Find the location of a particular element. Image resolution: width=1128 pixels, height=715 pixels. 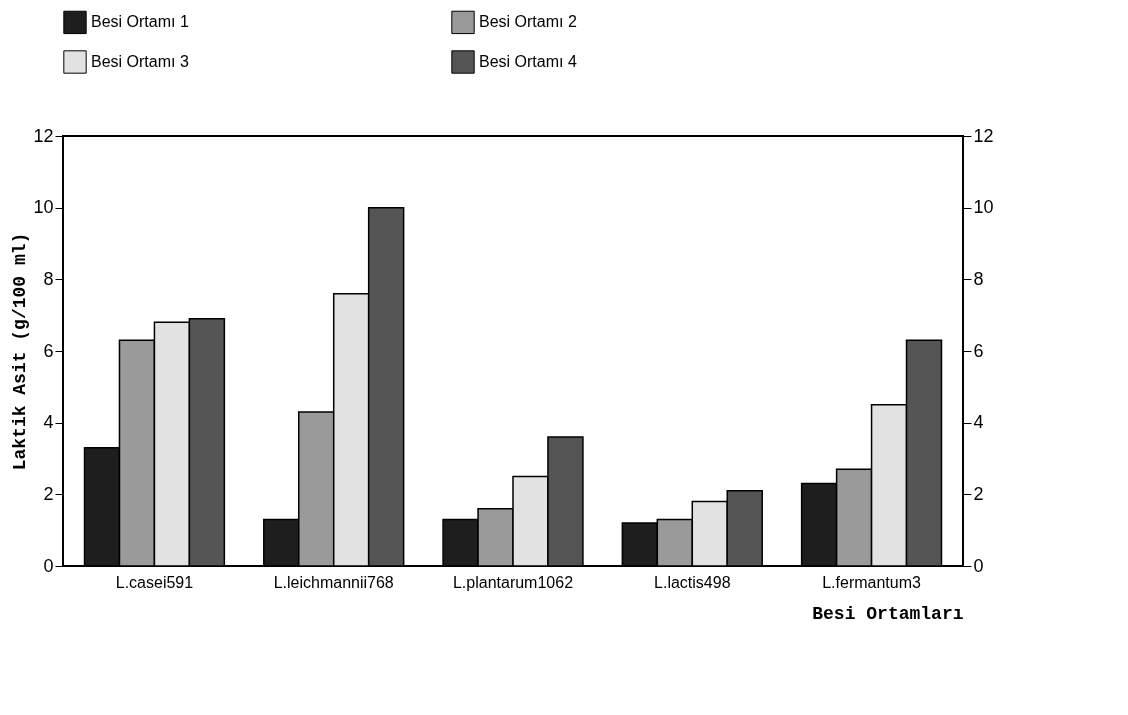

y-tick-label: 4 is located at coordinates (48, 422).